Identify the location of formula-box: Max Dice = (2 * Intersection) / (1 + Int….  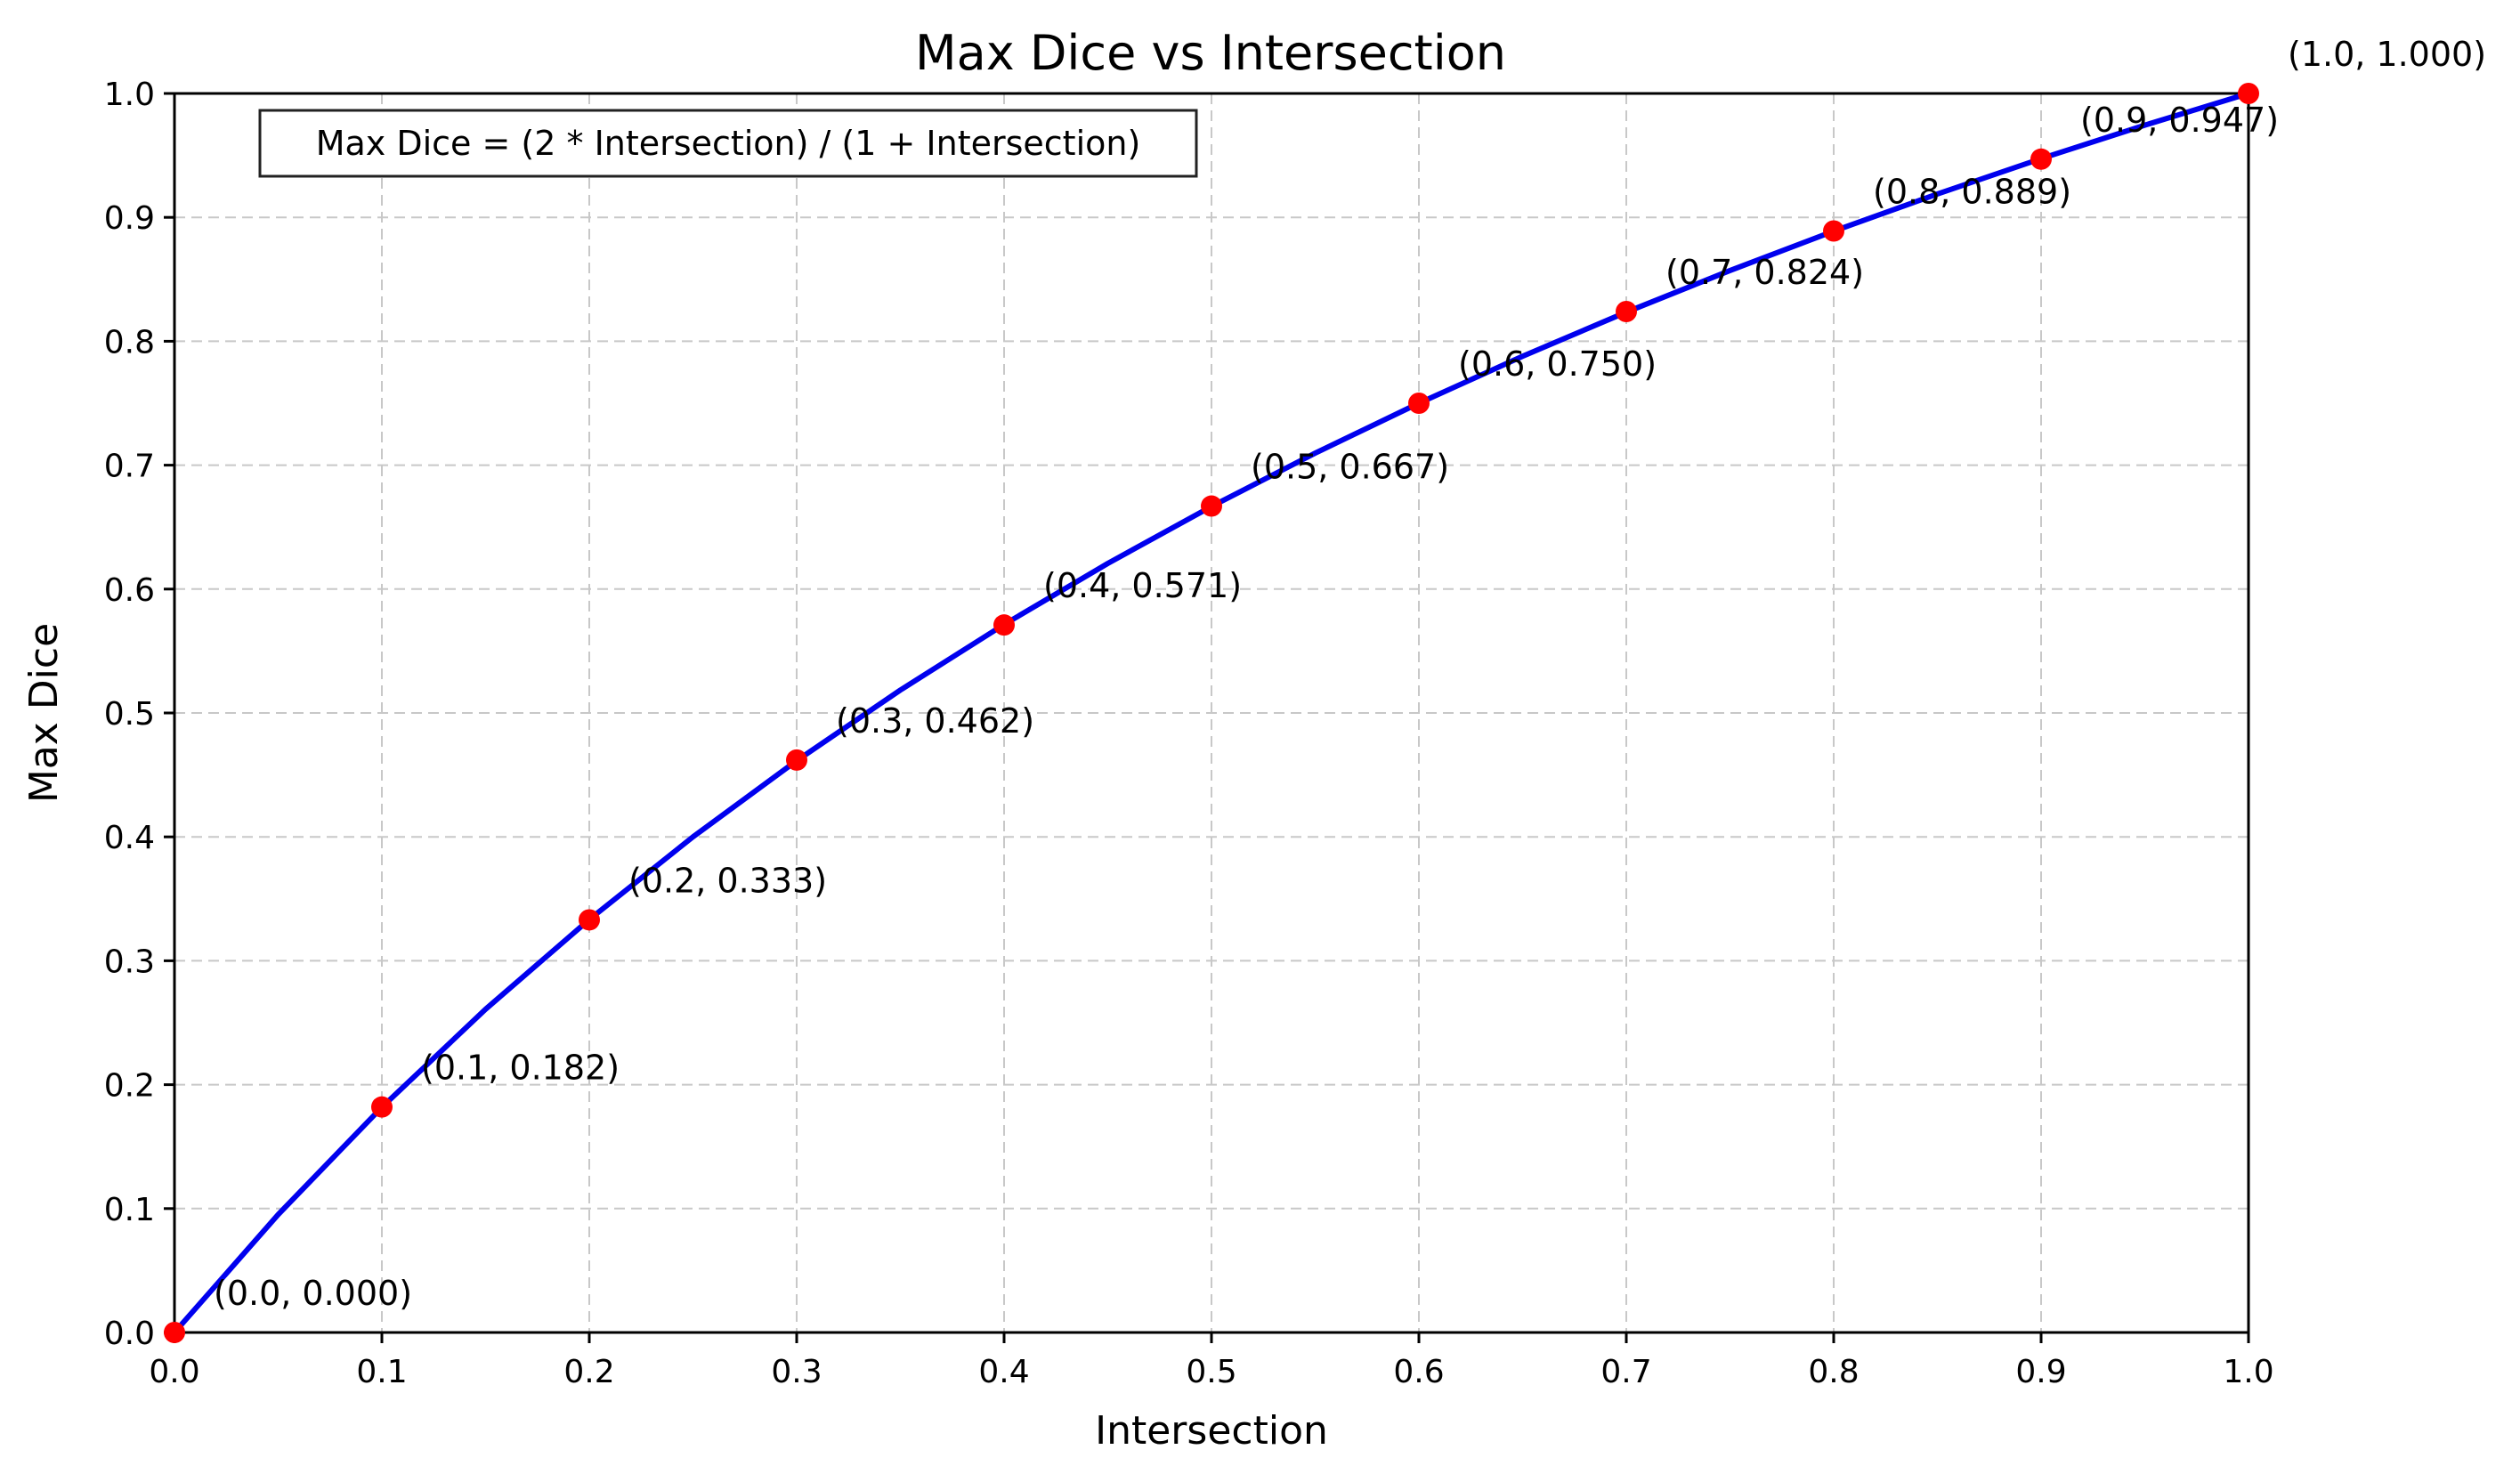
(728, 143).